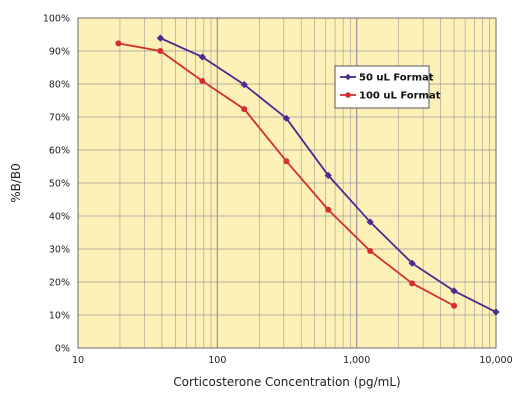  Describe the element at coordinates (287, 382) in the screenshot. I see `x-axis-title: Corticosterone Concentration (pg/mL)` at that location.